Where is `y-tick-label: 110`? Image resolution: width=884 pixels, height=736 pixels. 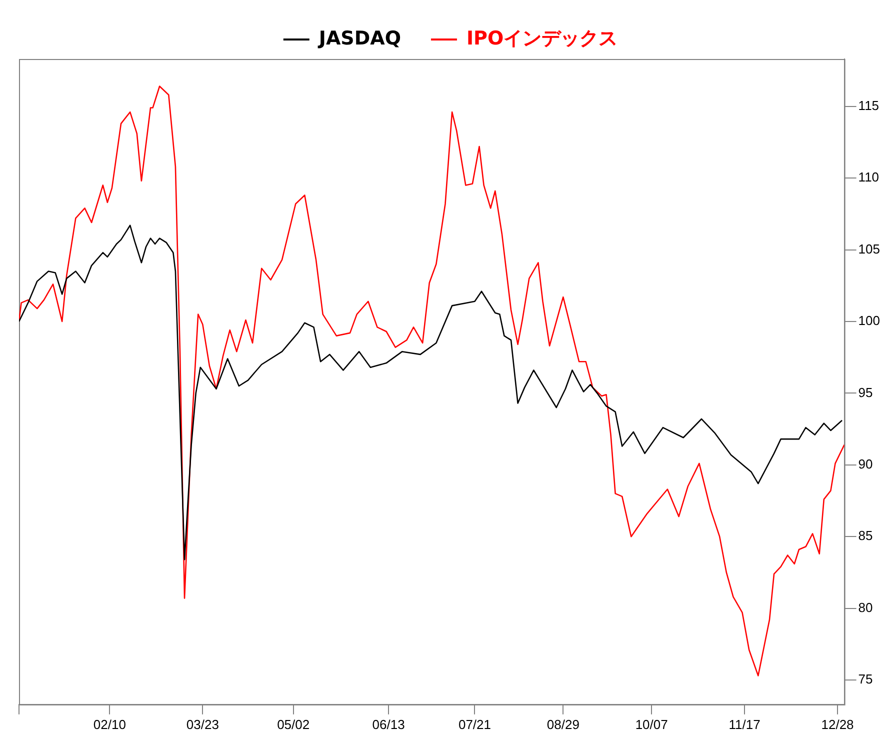 y-tick-label: 110 is located at coordinates (869, 177).